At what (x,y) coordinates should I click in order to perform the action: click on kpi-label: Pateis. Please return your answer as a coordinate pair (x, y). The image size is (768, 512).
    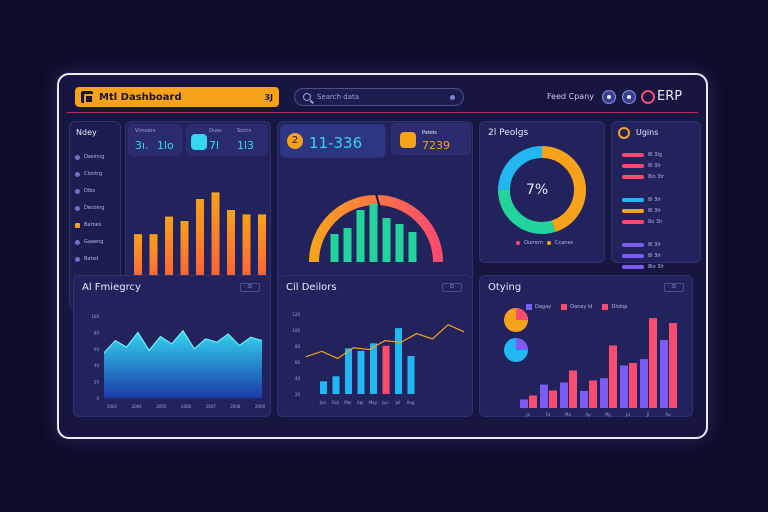
    Looking at the image, I should click on (429, 133).